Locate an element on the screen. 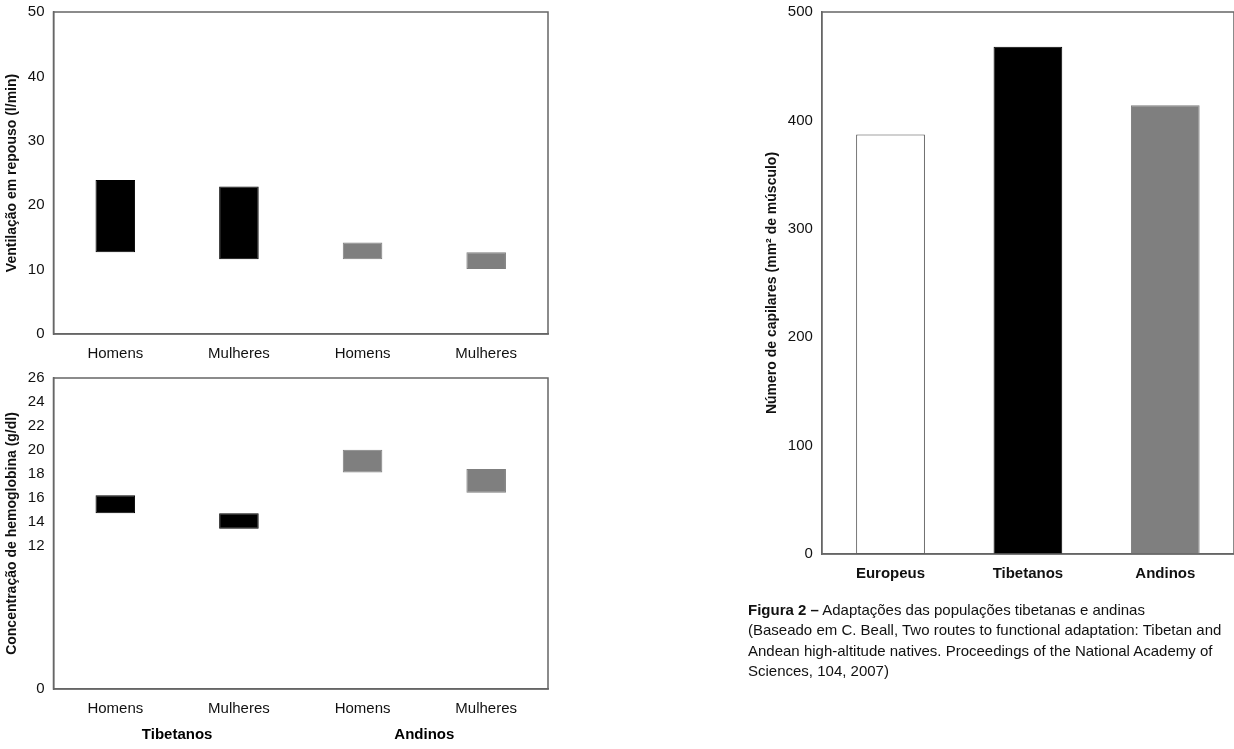 The image size is (1234, 749). y-axis-title: Número de capilares (mm² de músculo) is located at coordinates (771, 283).